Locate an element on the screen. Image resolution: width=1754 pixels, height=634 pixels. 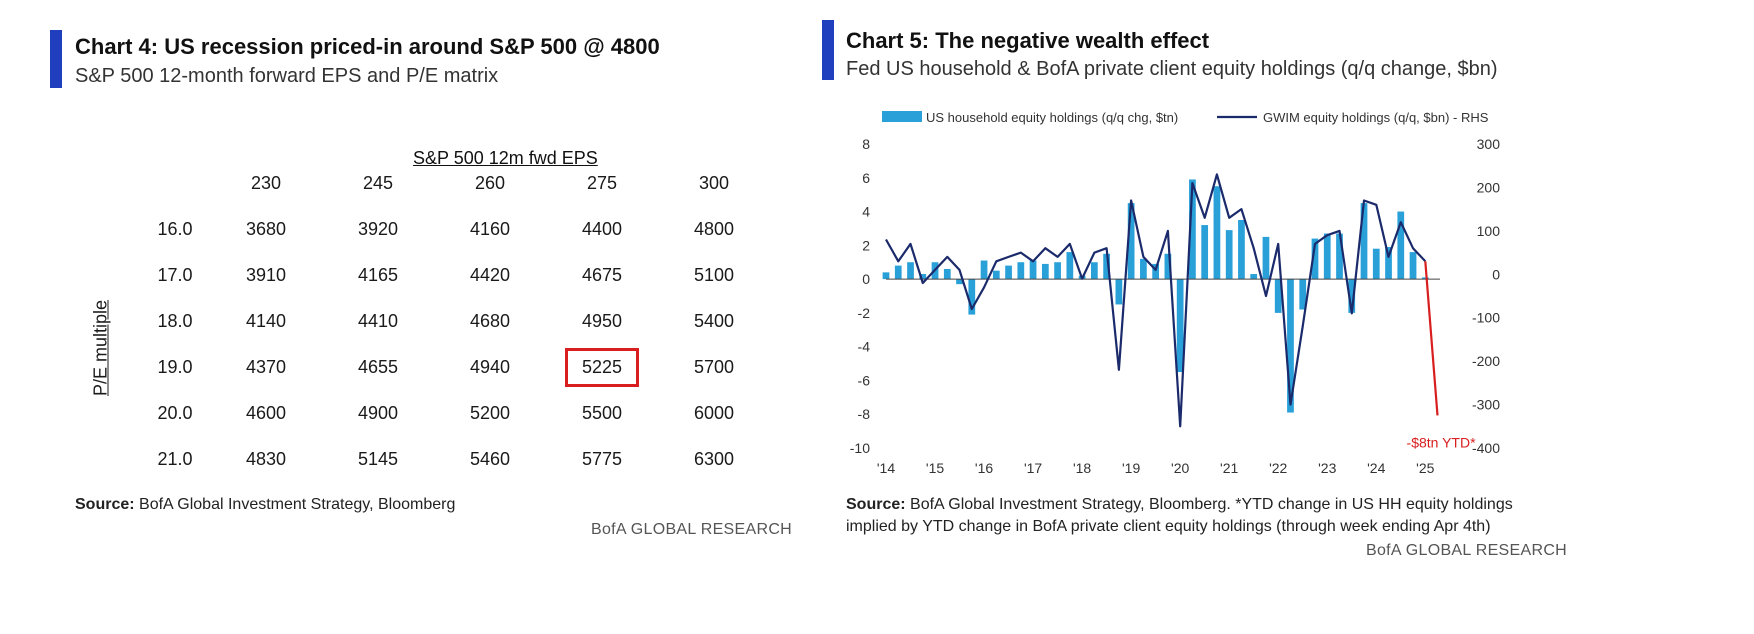
matrix-eps-245: 245 is located at coordinates (378, 182).